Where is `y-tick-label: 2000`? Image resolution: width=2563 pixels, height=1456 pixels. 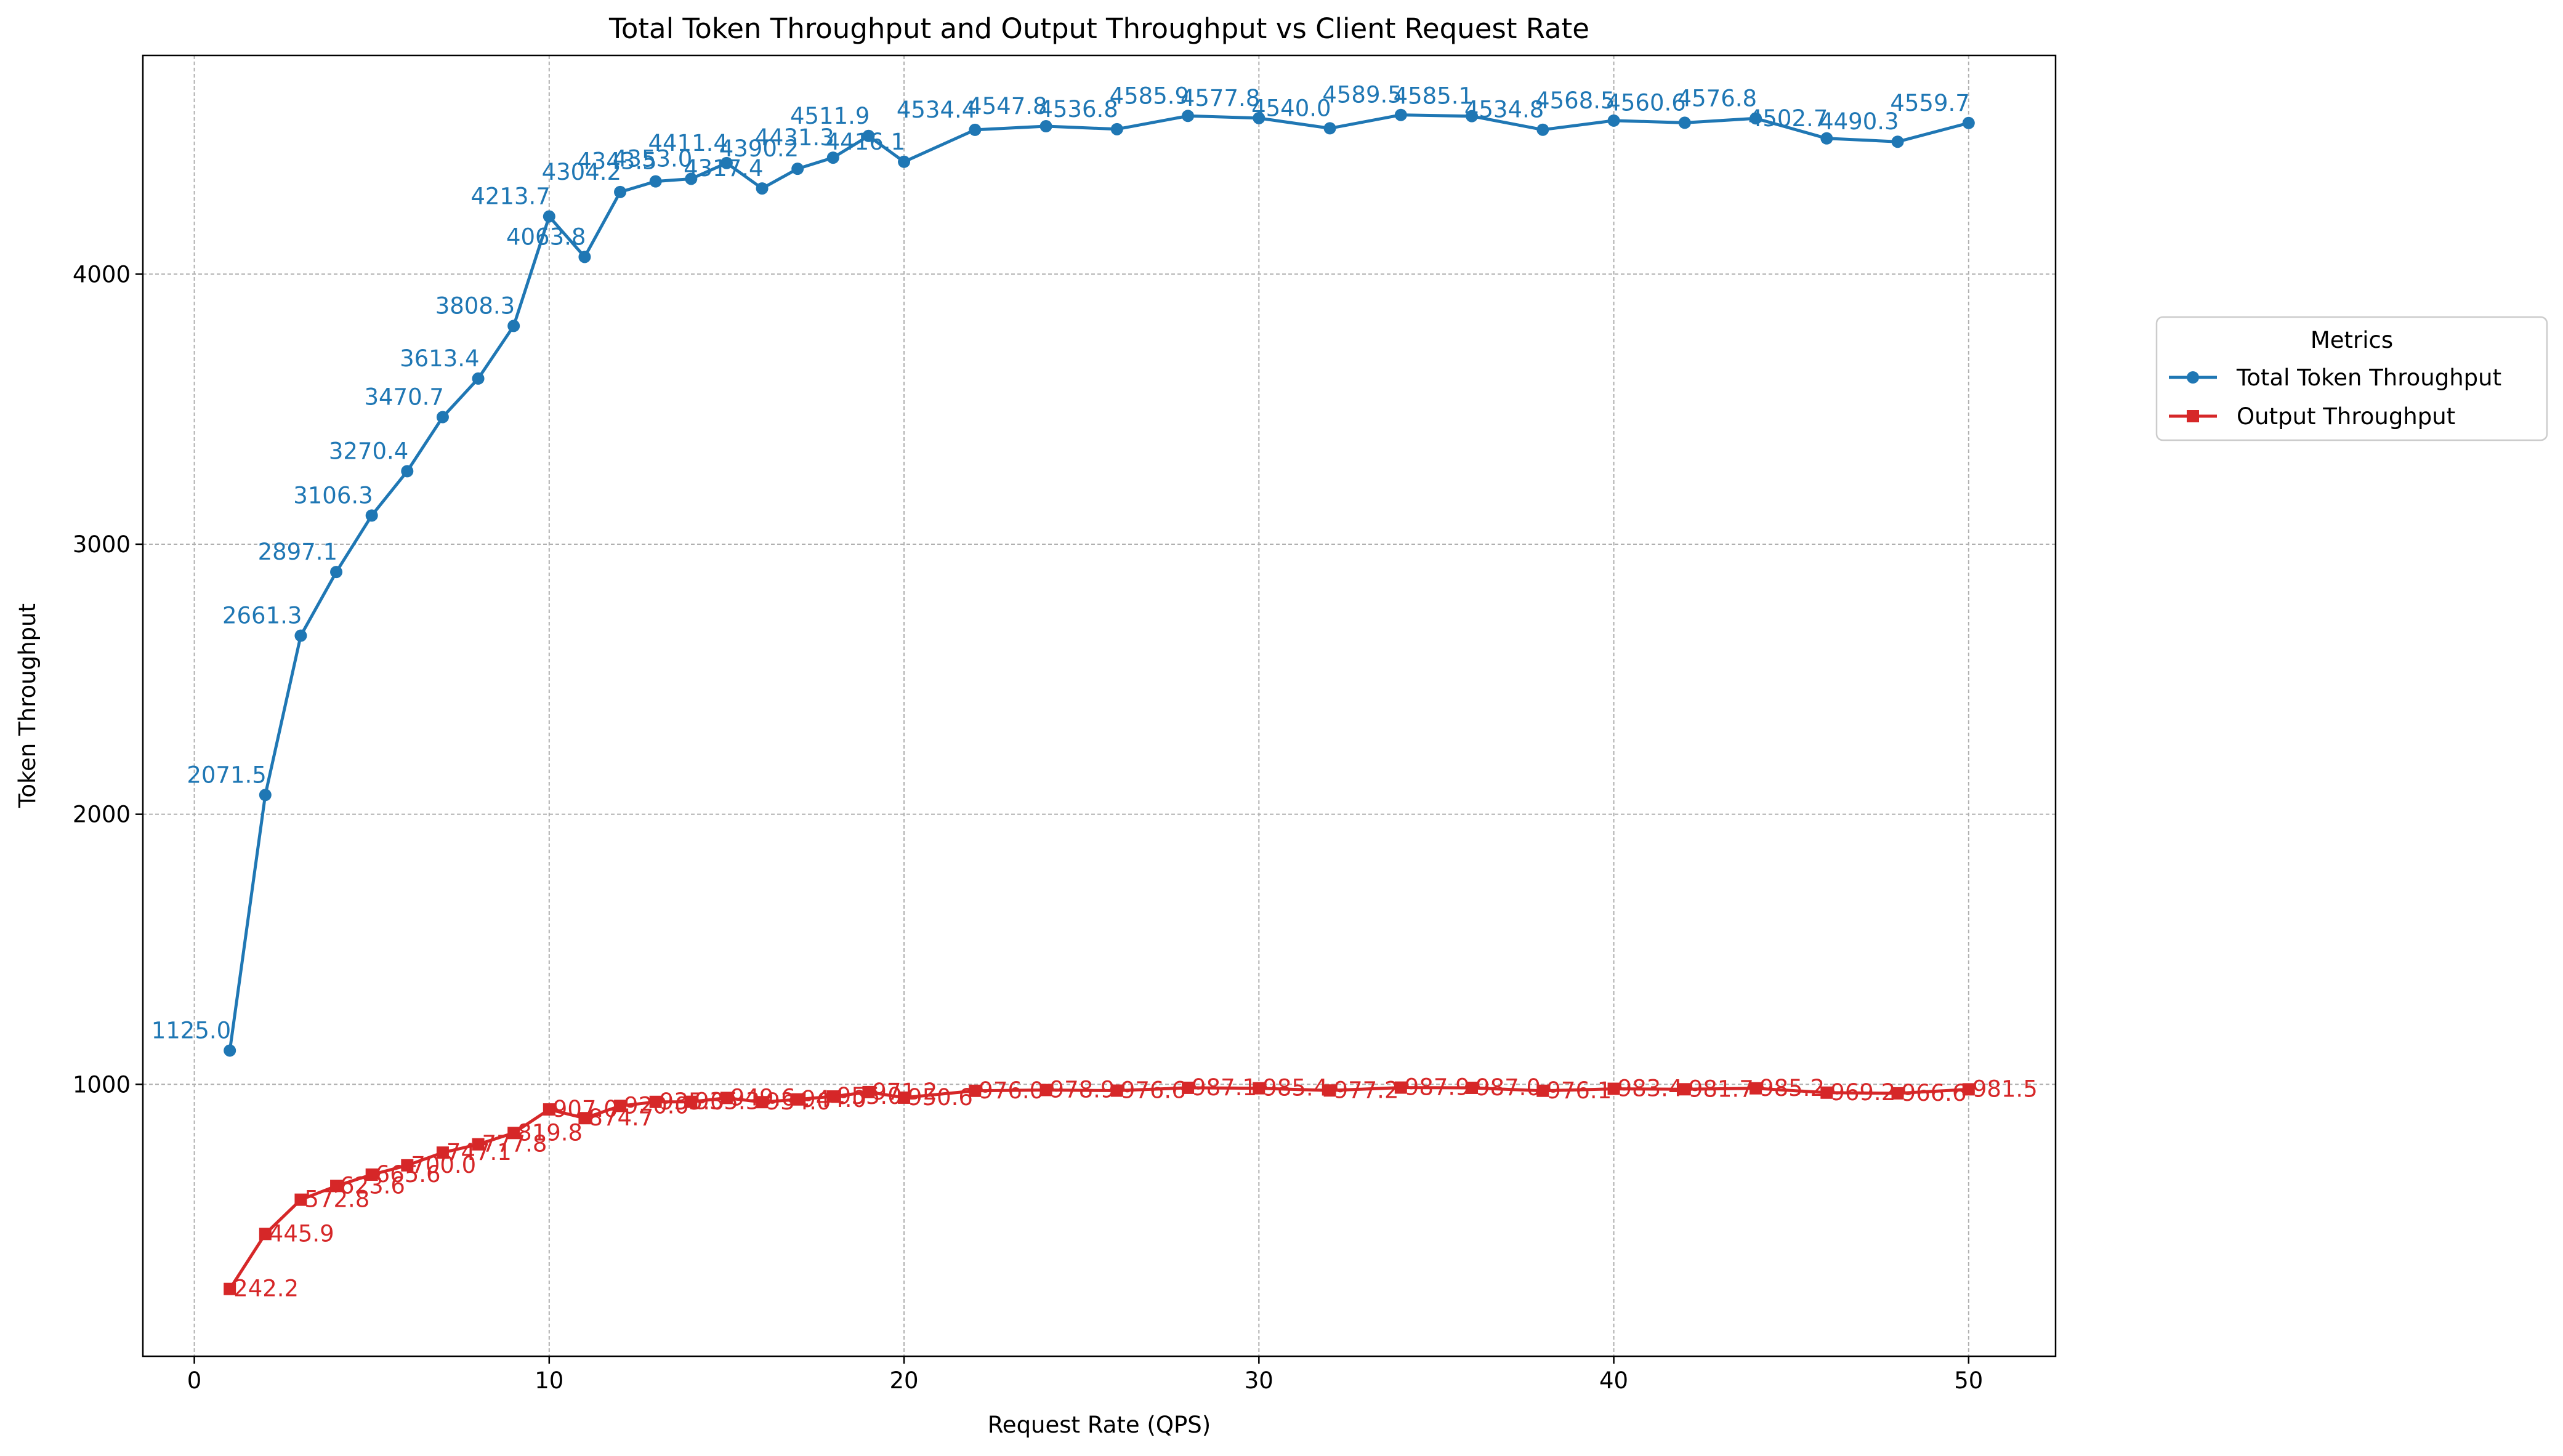
y-tick-label: 2000 is located at coordinates (102, 815).